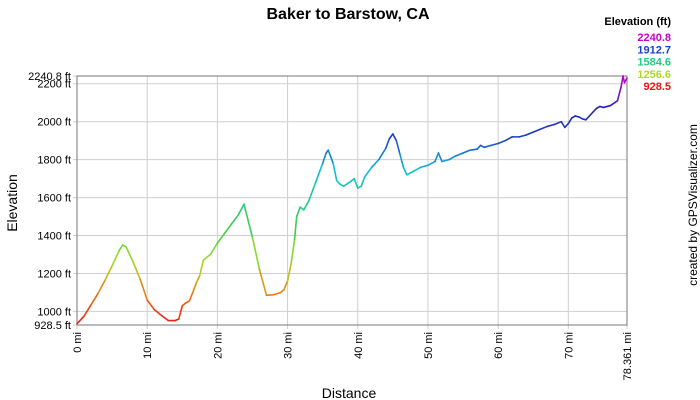  I want to click on legend-entry: 1584.6, so click(654, 63).